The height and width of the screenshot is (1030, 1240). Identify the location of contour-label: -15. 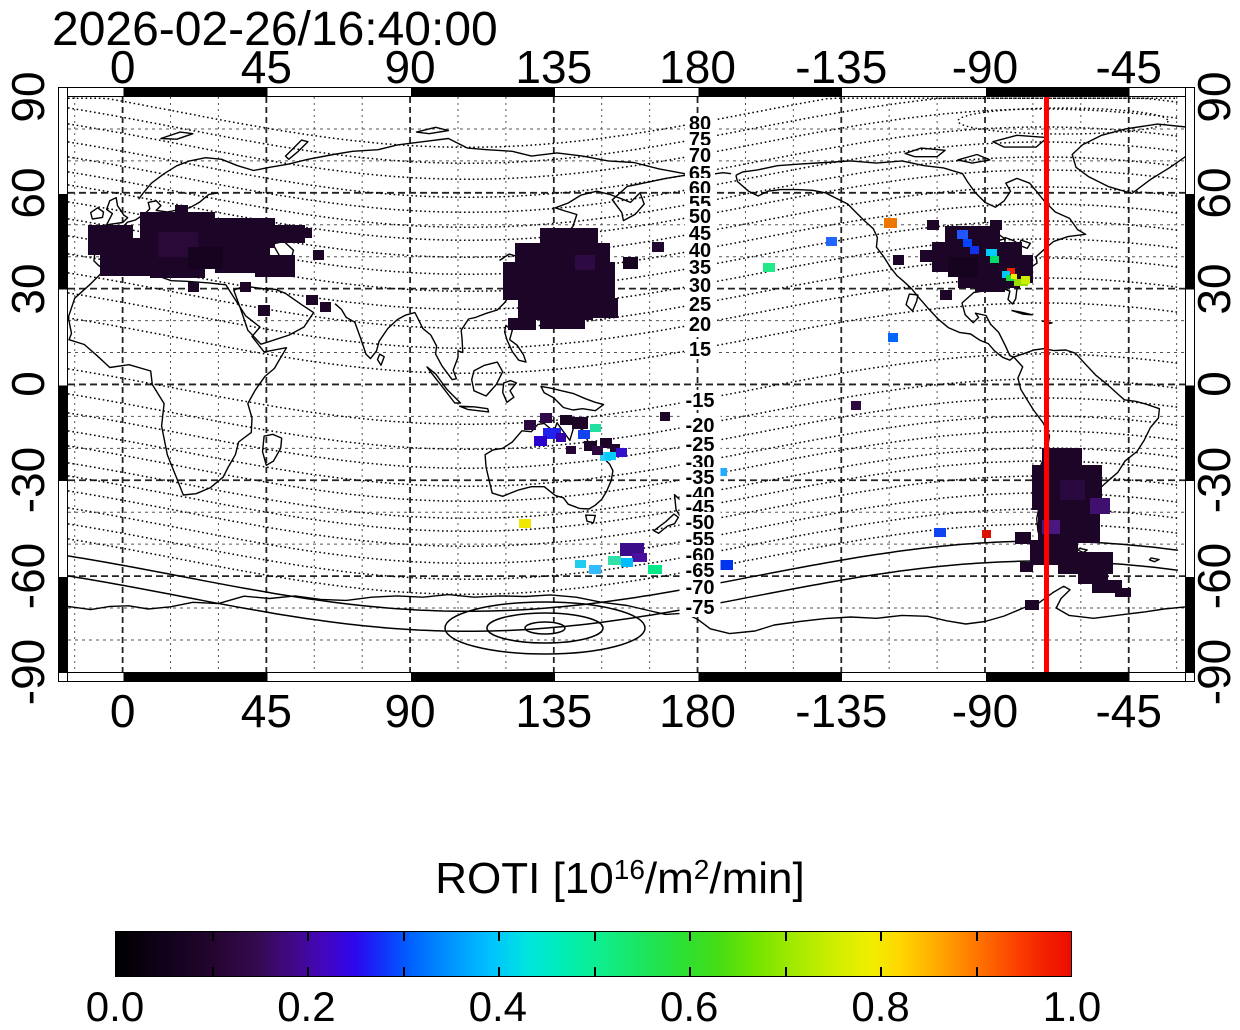
(700, 401).